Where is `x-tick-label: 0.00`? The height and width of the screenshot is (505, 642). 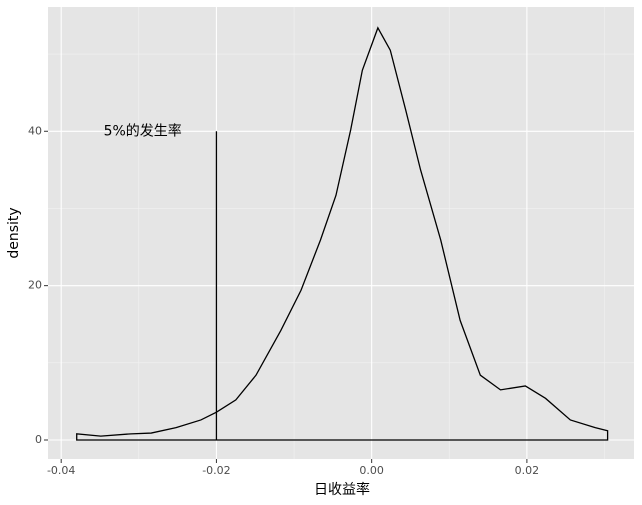
x-tick-label: 0.00 is located at coordinates (371, 470).